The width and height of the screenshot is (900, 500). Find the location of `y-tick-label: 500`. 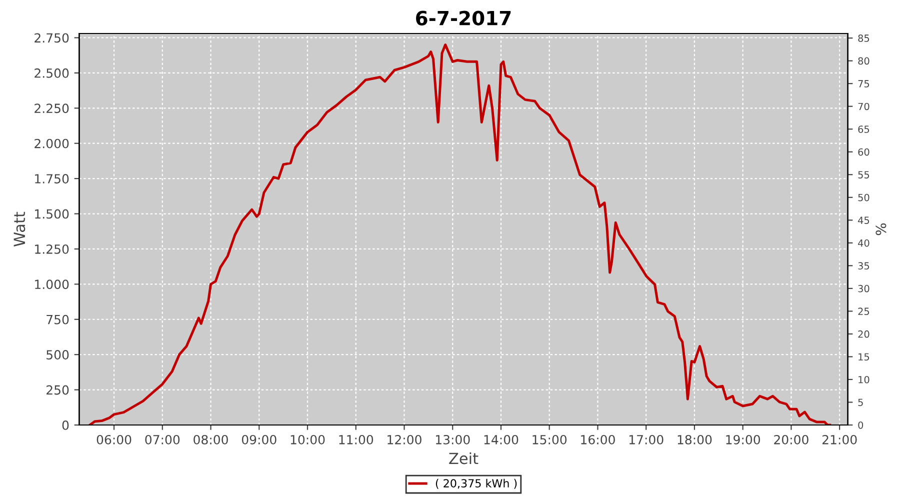

y-tick-label: 500 is located at coordinates (57, 355).